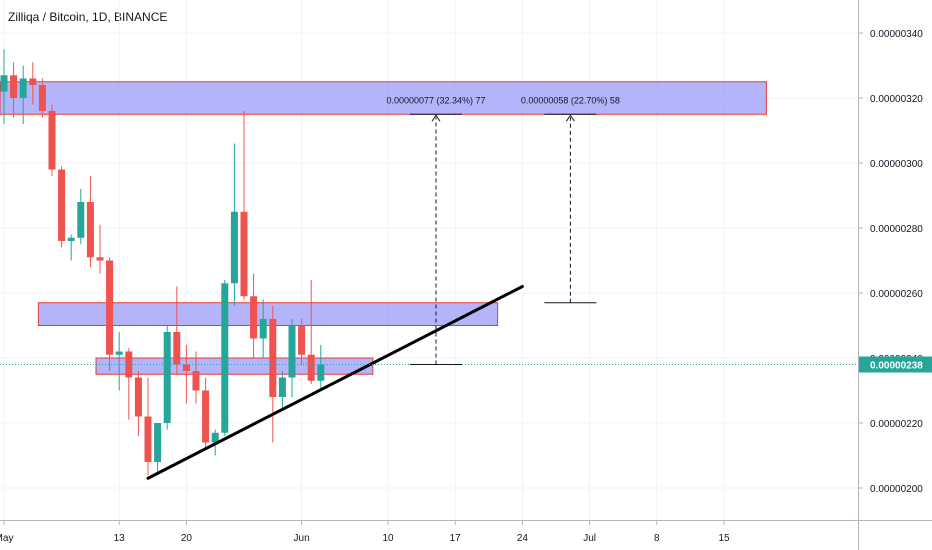 This screenshot has height=550, width=932. Describe the element at coordinates (435, 100) in the screenshot. I see `measure-label-1: 0.00000077 (32.34%) 77` at that location.